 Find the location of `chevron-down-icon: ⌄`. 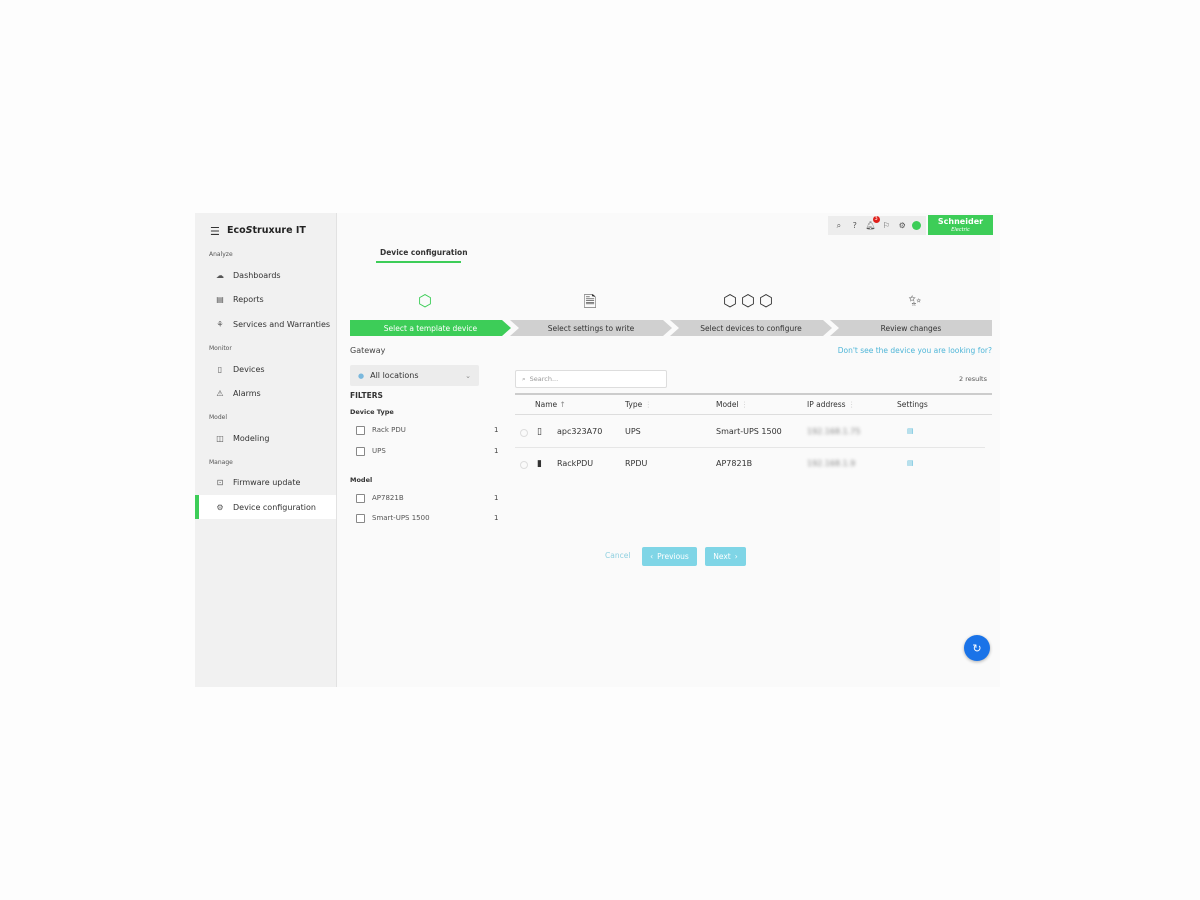

chevron-down-icon: ⌄ is located at coordinates (468, 375).